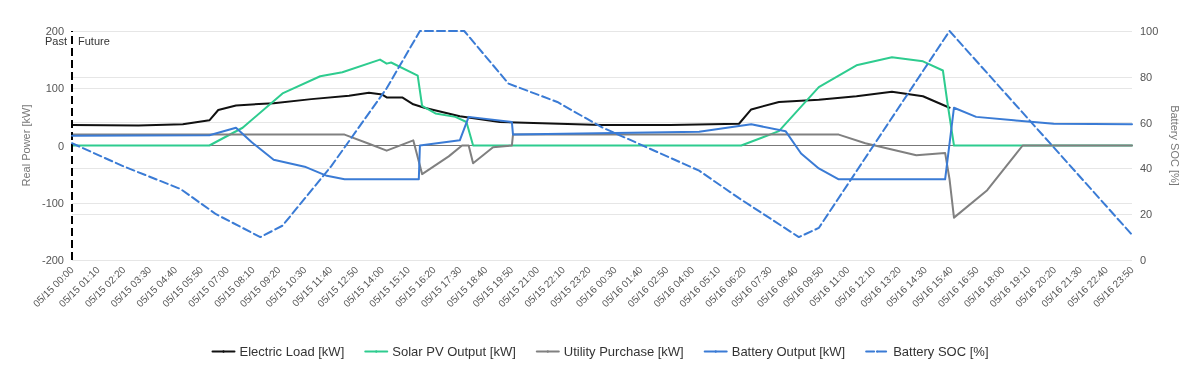 This screenshot has width=1200, height=379. Describe the element at coordinates (623, 351) in the screenshot. I see `legend-label: Utility Purchase [kW]` at that location.